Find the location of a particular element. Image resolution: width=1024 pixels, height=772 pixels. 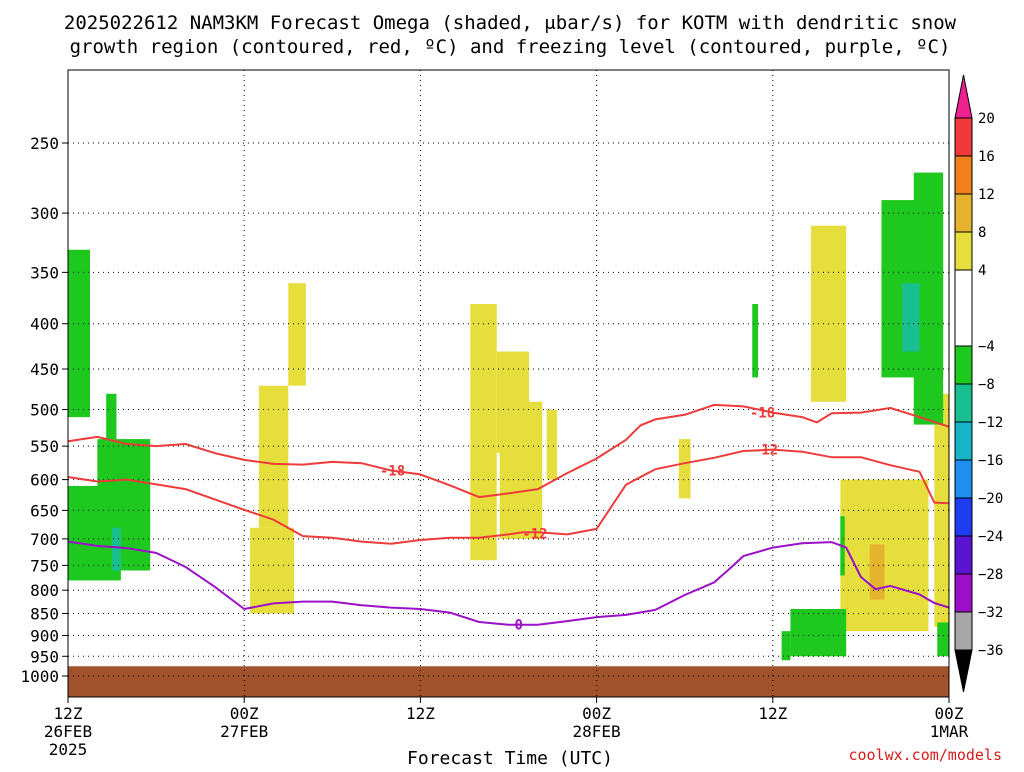

y-tick-label-300: 300 is located at coordinates (44, 213).